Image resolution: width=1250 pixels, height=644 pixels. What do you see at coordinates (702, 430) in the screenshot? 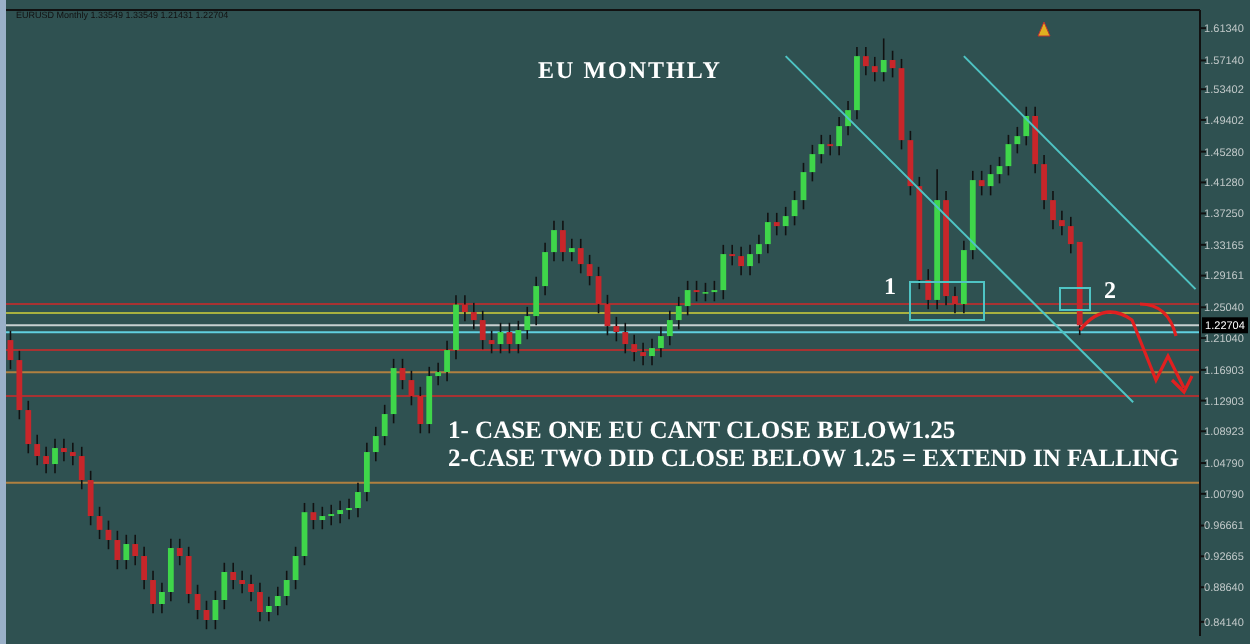
I see `annotation: 1- CASE ONE EU CANT CLOSE BELOW1.25` at bounding box center [702, 430].